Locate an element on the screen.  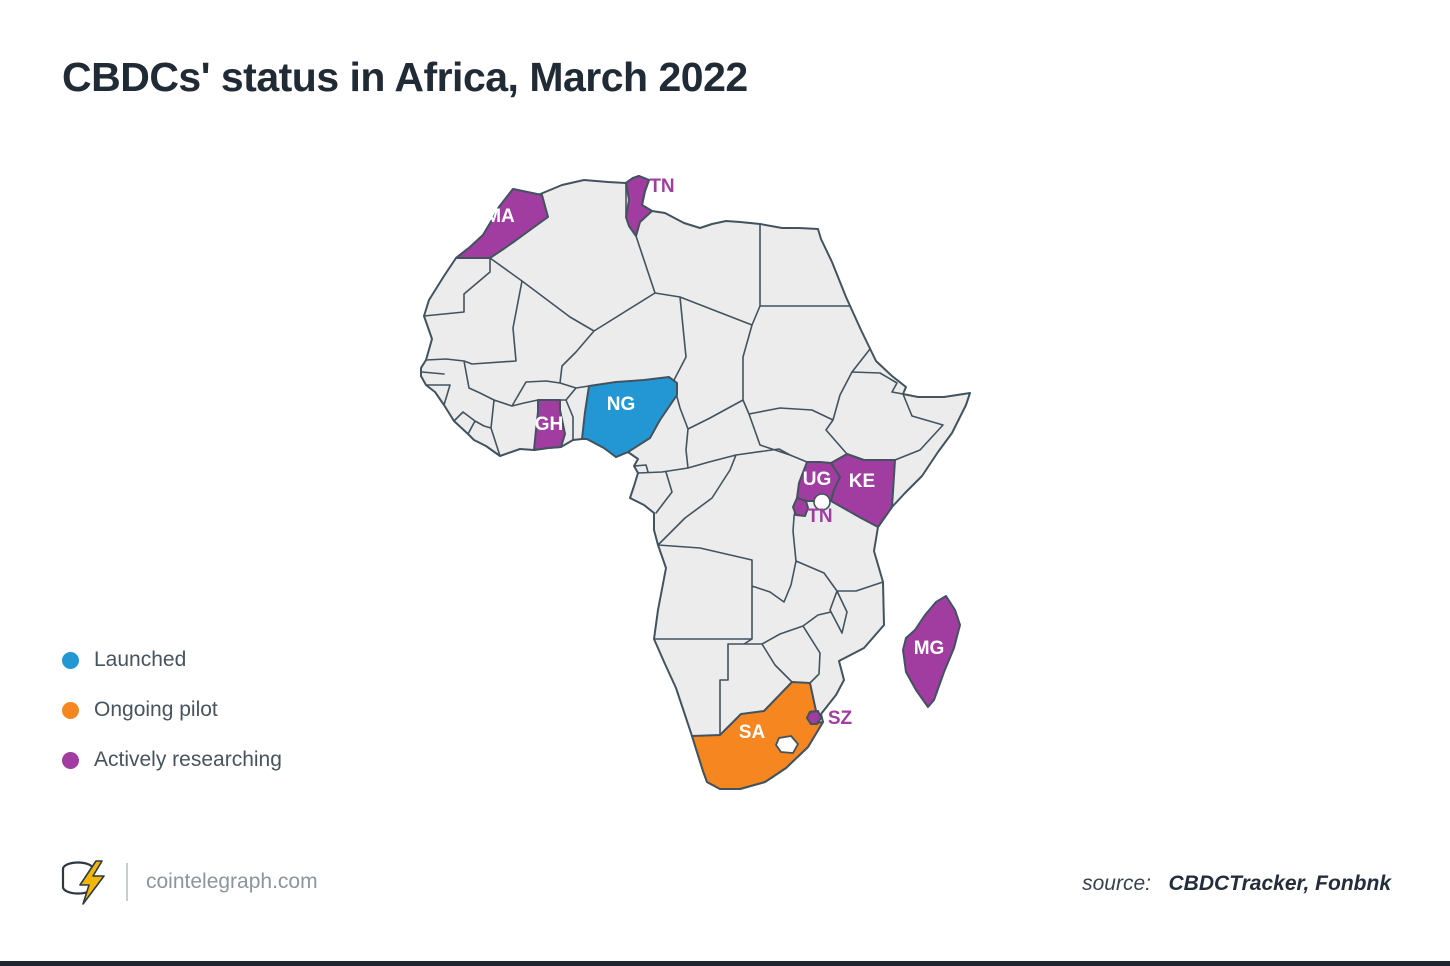
label-tanzania: TN is located at coordinates (819, 516).